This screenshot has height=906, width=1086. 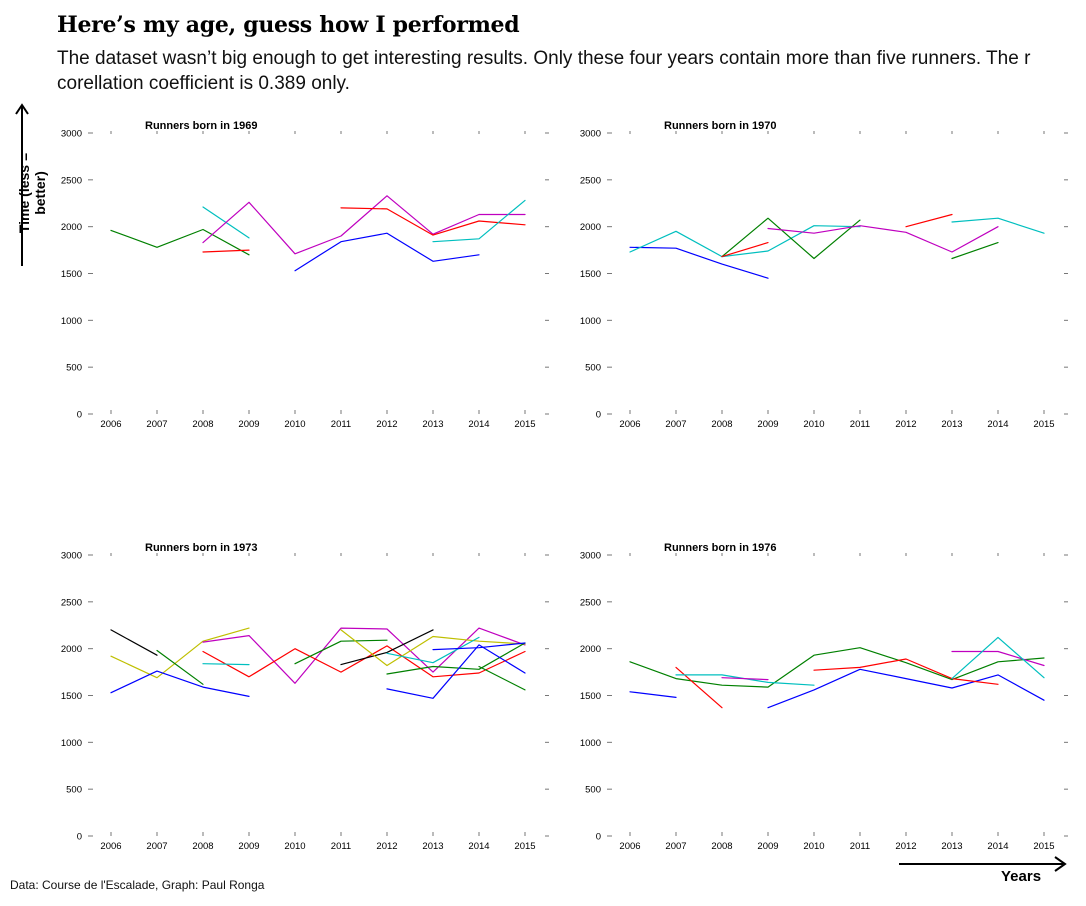 What do you see at coordinates (288, 25) in the screenshot?
I see `page-title: Here’s my age, guess how I performed` at bounding box center [288, 25].